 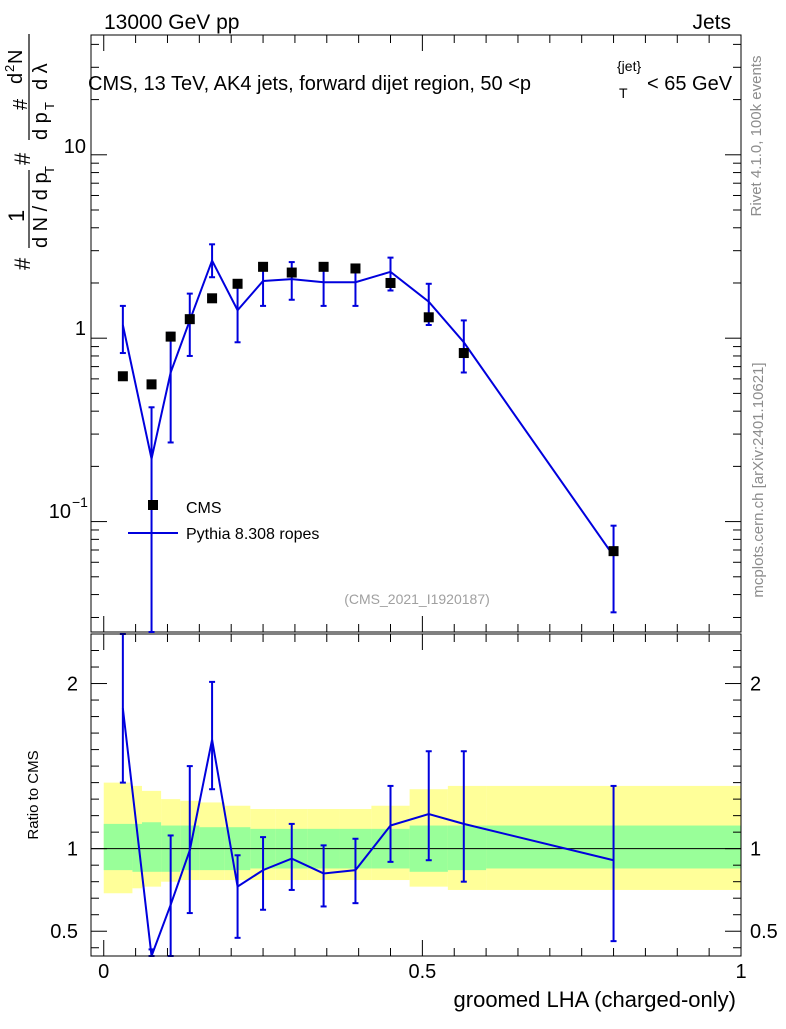 What do you see at coordinates (16, 216) in the screenshot?
I see `ylabel-one: 1` at bounding box center [16, 216].